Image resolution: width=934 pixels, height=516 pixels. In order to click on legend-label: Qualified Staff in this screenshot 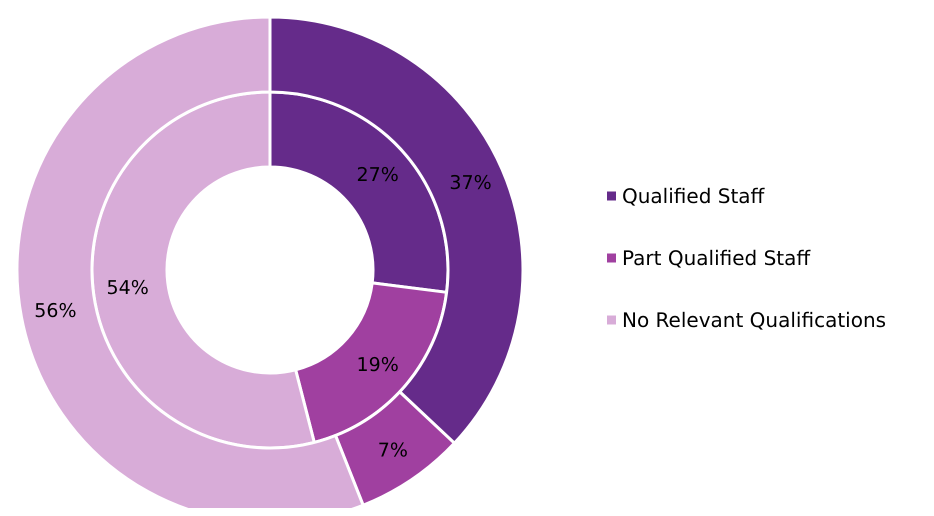, I will do `click(694, 196)`.